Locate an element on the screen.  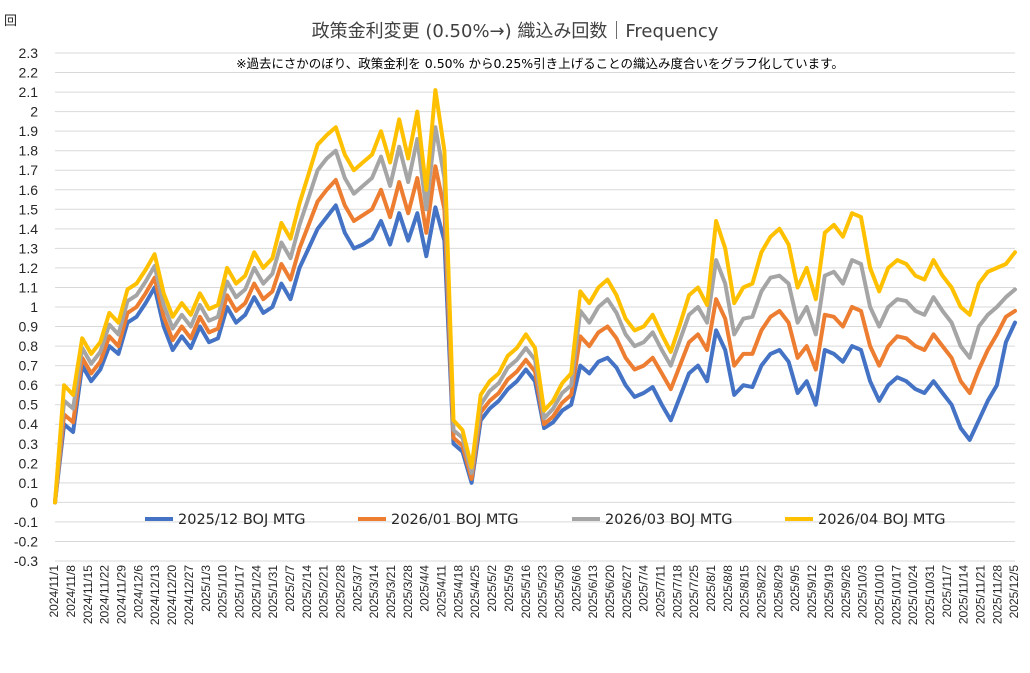
x-tick-label: 2025/1/24 is located at coordinates (256, 592).